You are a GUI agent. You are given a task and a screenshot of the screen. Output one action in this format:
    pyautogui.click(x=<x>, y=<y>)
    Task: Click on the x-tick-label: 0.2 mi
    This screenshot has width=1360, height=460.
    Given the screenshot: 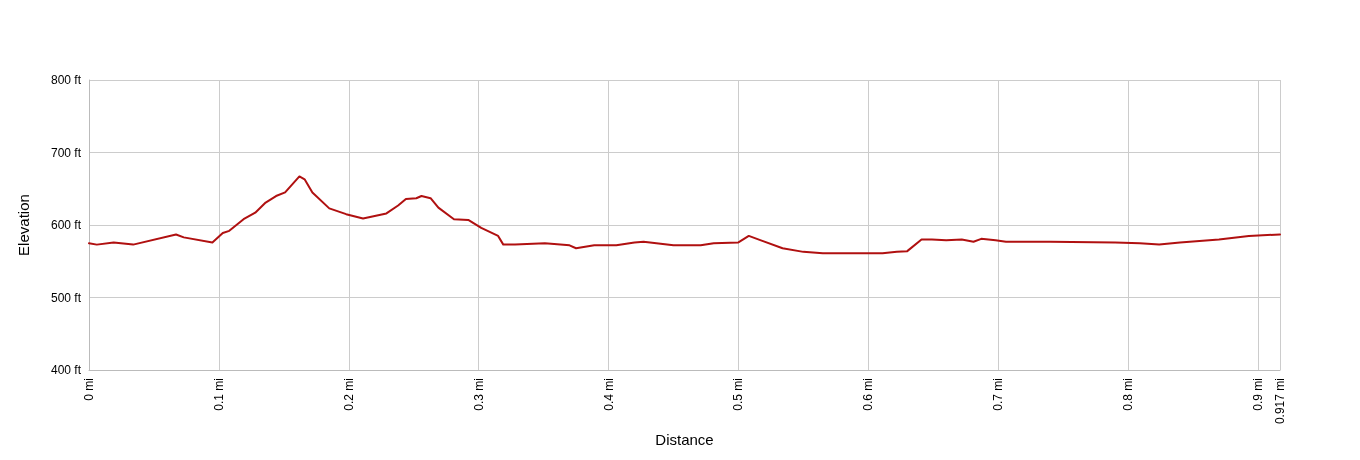 What is the action you would take?
    pyautogui.click(x=348, y=394)
    